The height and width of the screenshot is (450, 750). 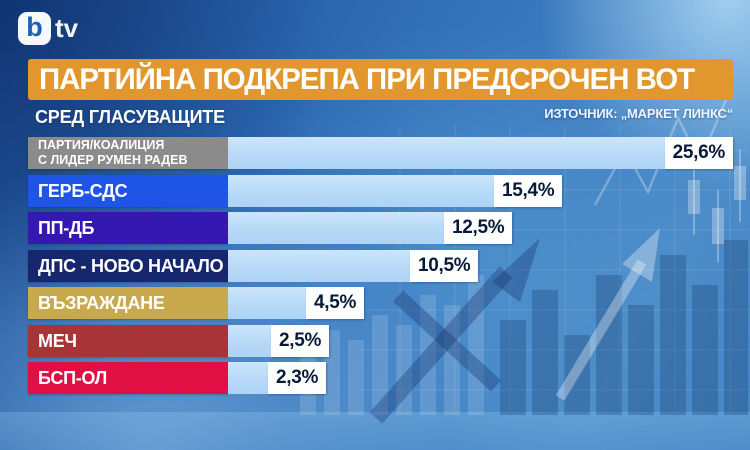 What do you see at coordinates (67, 28) in the screenshot?
I see `btv-logo-tv-letters: tv` at bounding box center [67, 28].